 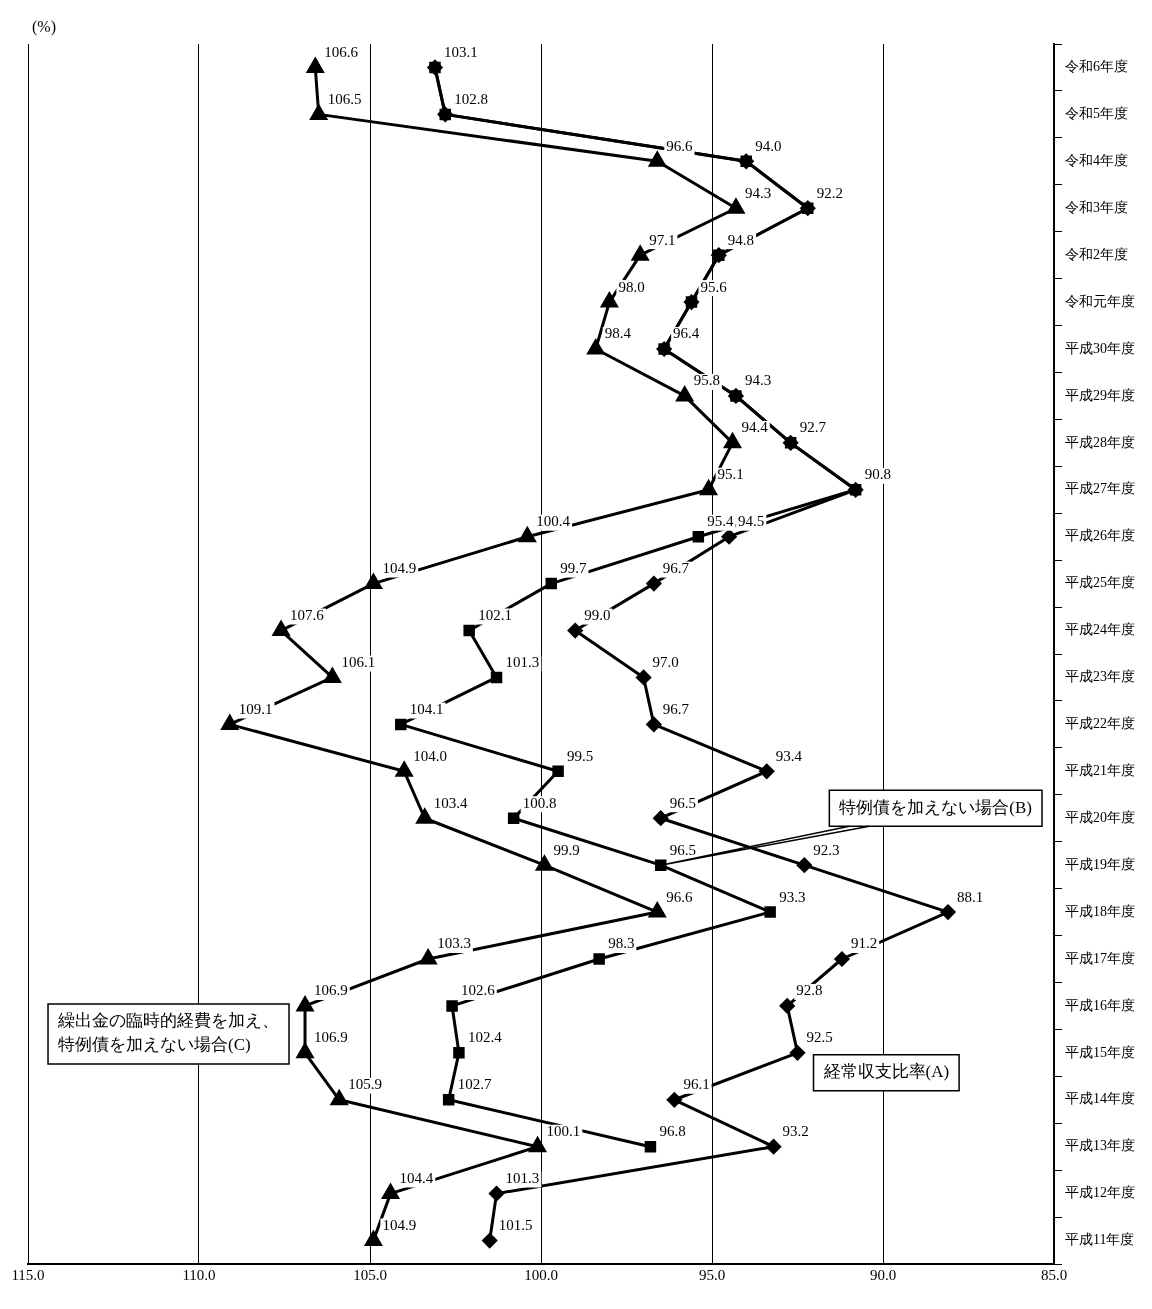 I want to click on data-label: 98.0, so click(x=631, y=286).